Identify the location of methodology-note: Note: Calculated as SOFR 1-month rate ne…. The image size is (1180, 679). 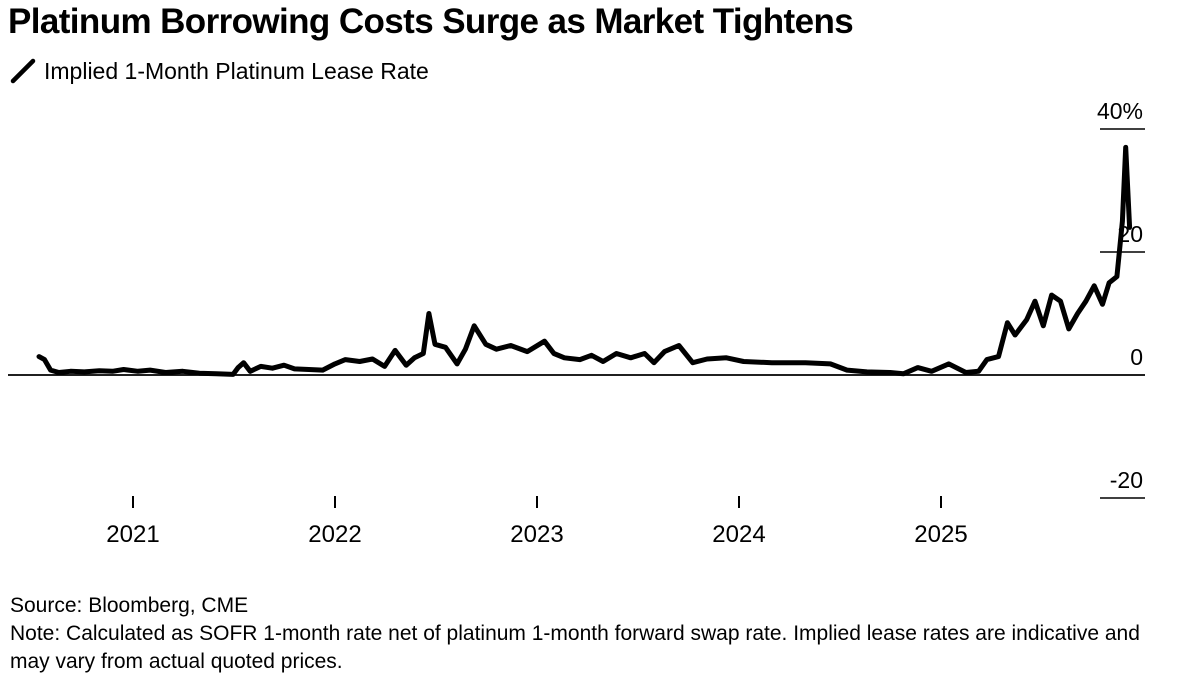
(575, 647).